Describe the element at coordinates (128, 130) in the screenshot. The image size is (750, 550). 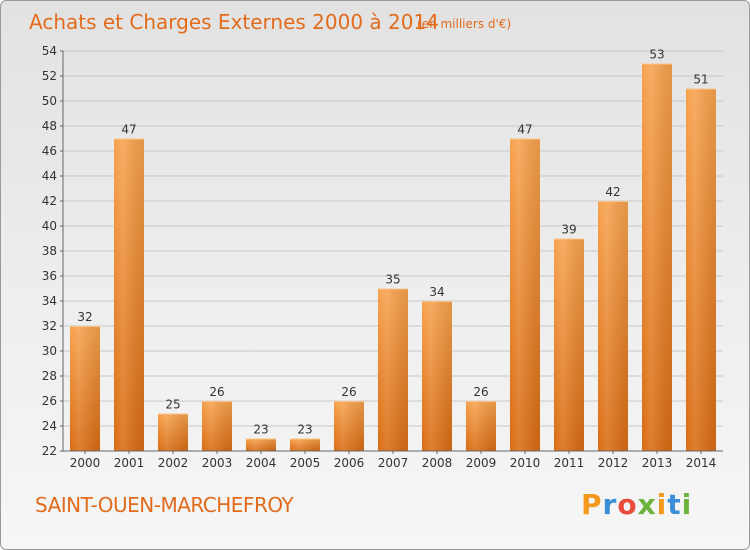
I see `data-label-2001: 47` at that location.